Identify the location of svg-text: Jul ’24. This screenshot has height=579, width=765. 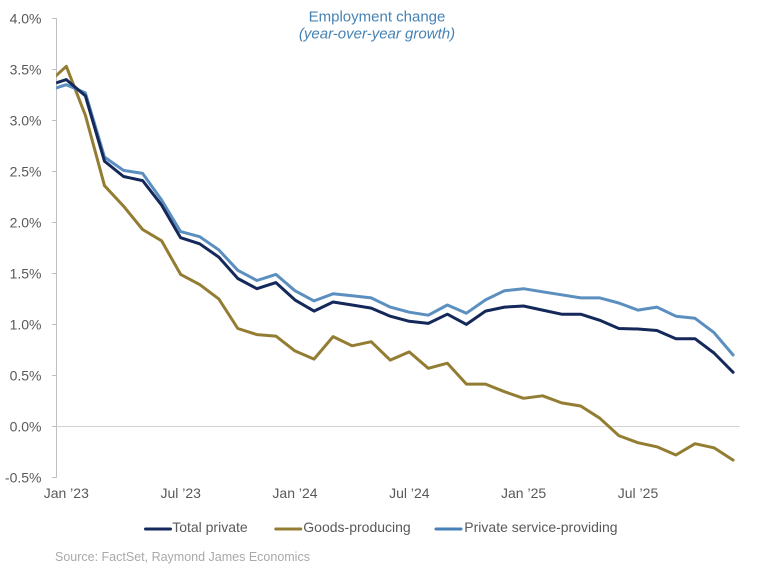
(409, 493).